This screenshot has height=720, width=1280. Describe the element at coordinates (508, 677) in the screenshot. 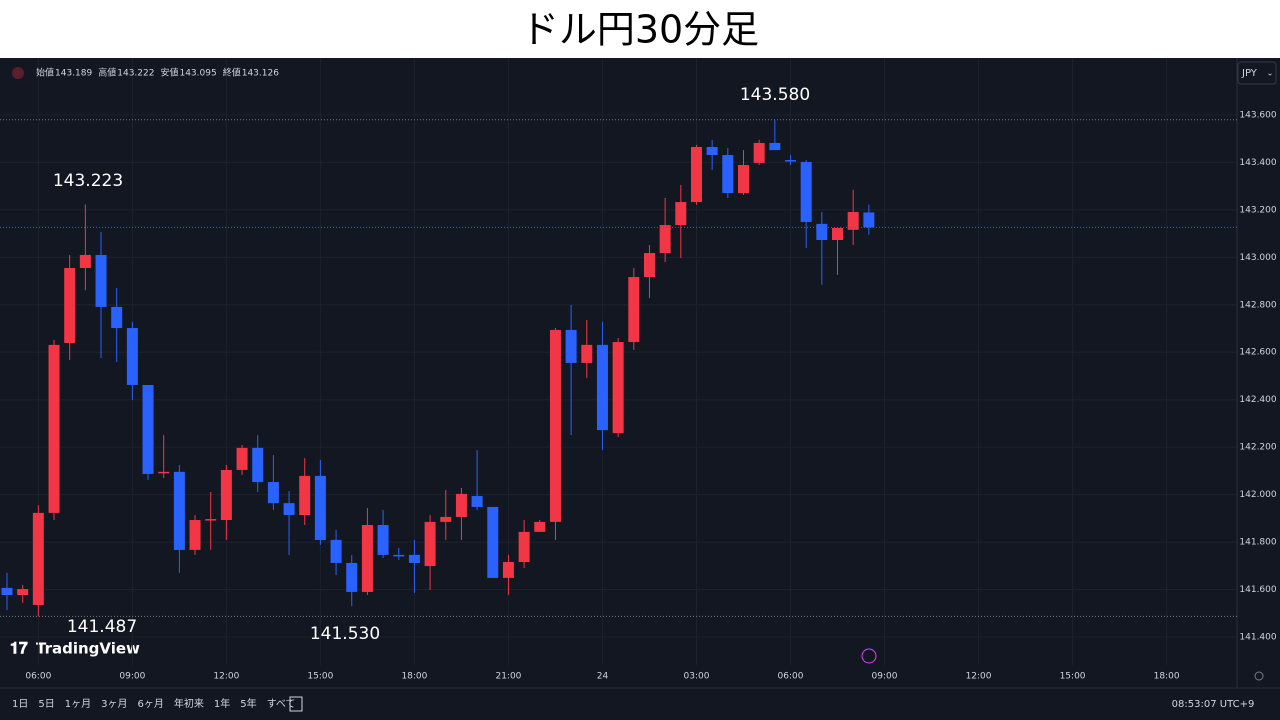

I see `x-tick-label: 21:00` at that location.